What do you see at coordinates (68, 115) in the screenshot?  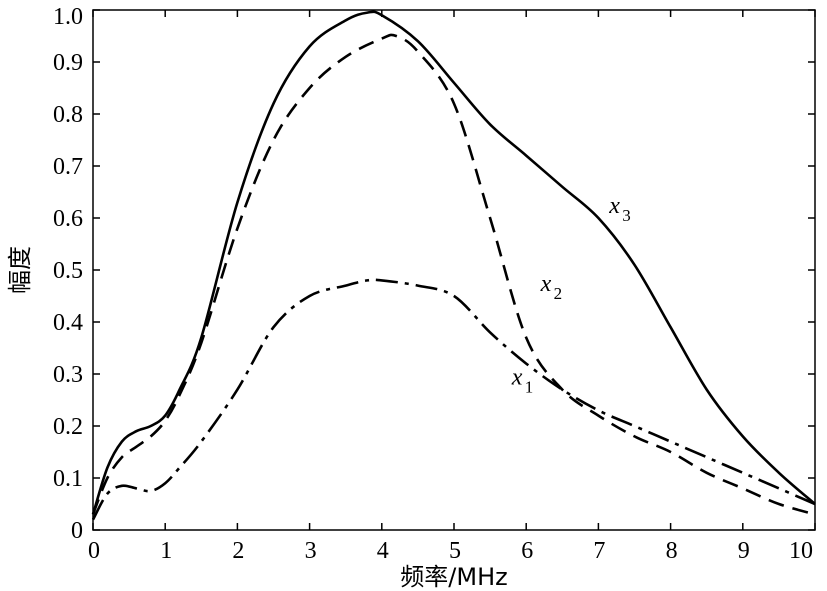 I see `y-tick-label: 0.8` at bounding box center [68, 115].